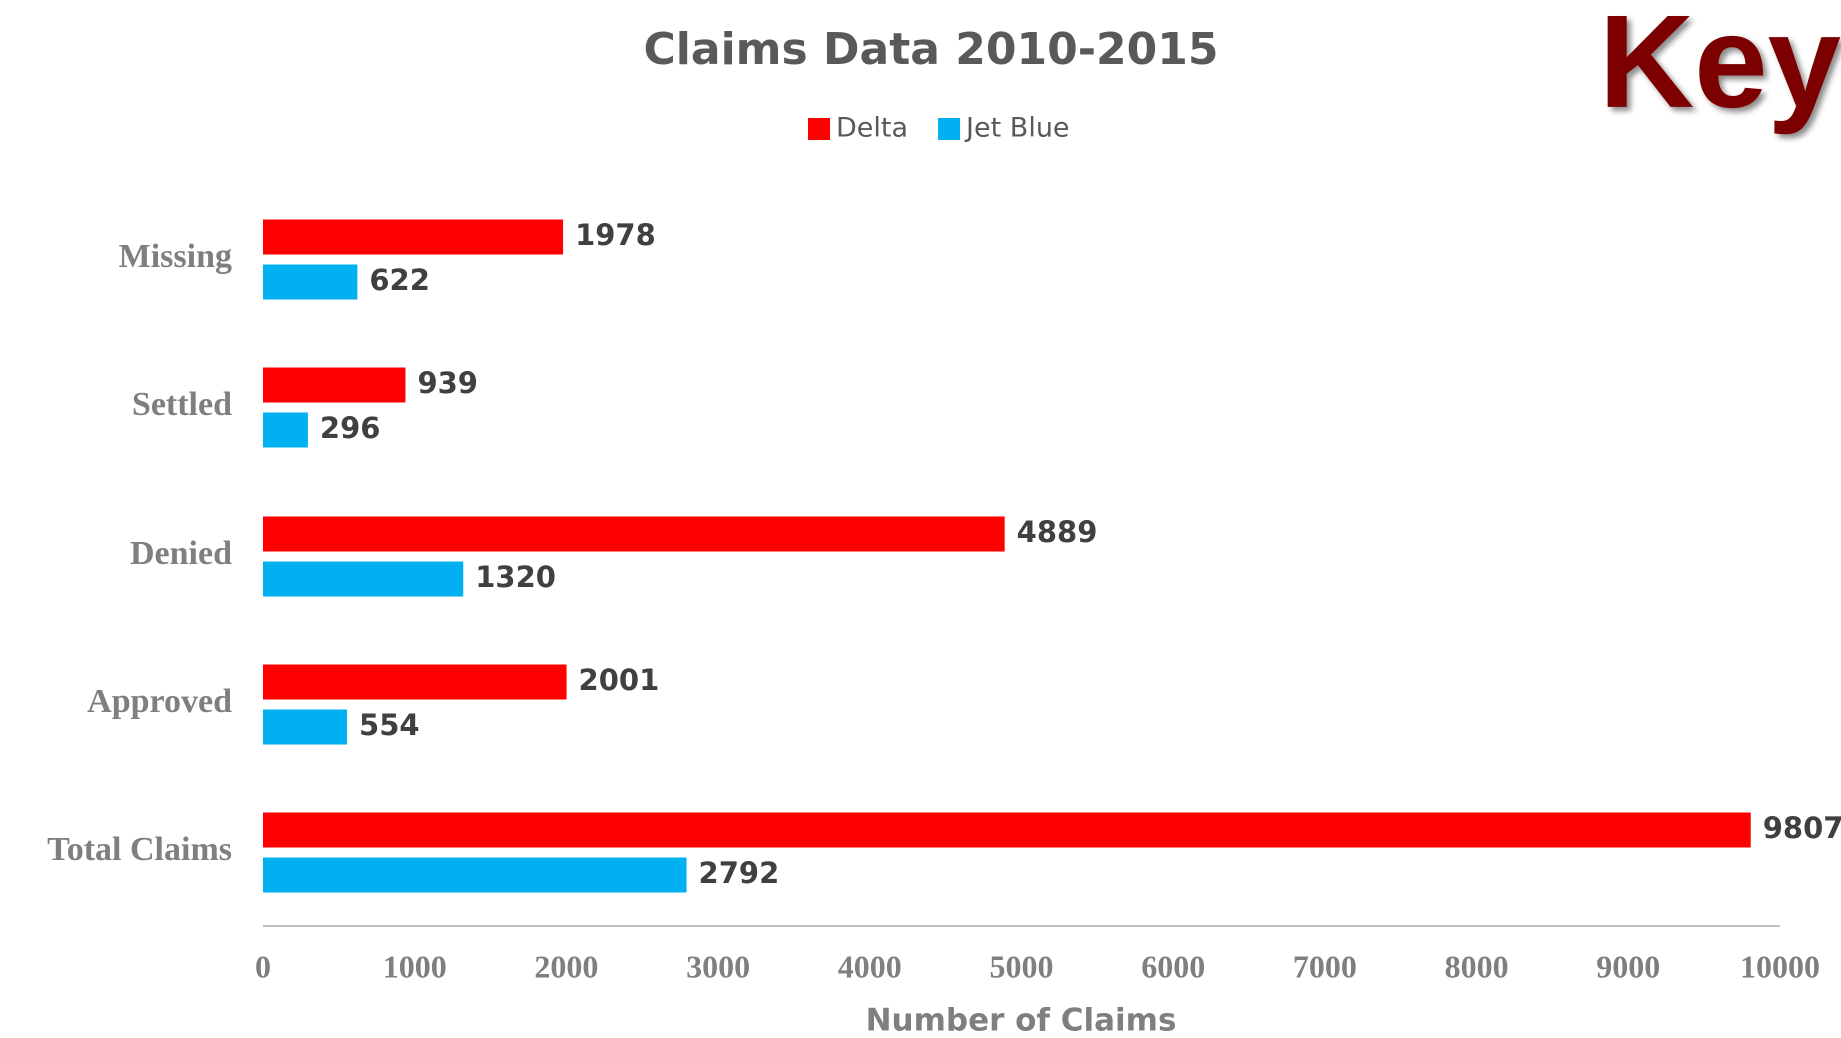 Image resolution: width=1841 pixels, height=1038 pixels. What do you see at coordinates (181, 553) in the screenshot?
I see `y-tick-label: Denied` at bounding box center [181, 553].